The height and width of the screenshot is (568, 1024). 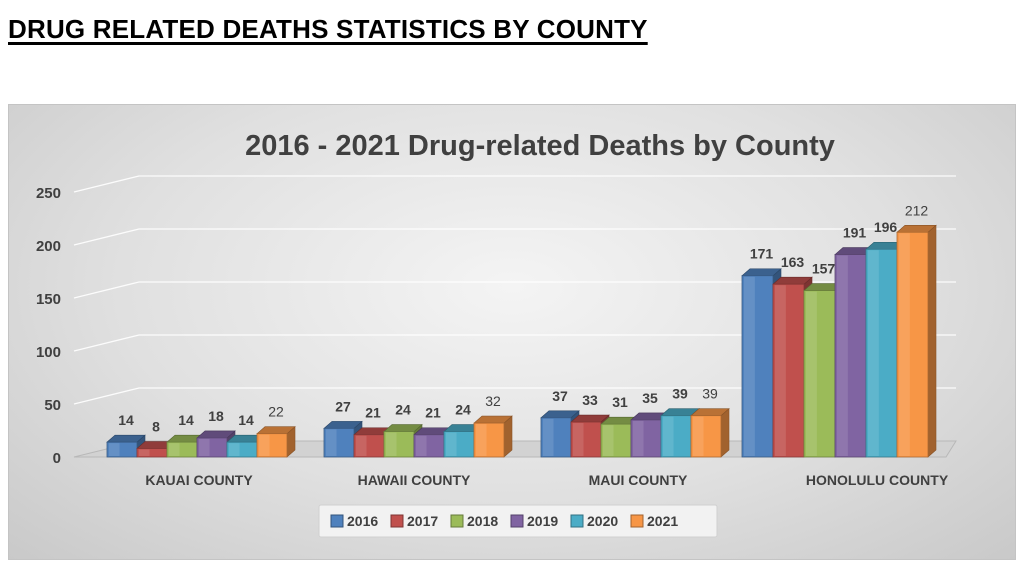 I want to click on legend-item: 2019, so click(x=534, y=521).